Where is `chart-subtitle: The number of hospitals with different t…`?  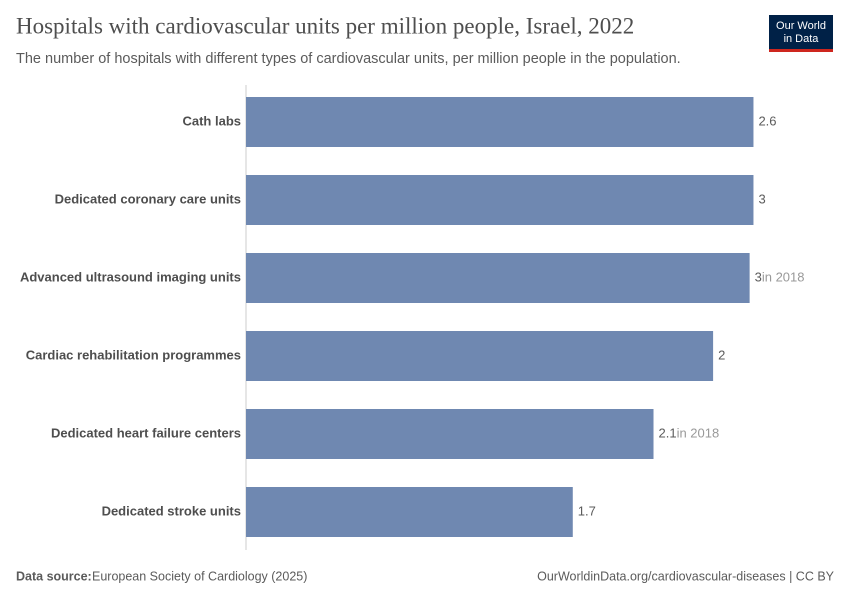
chart-subtitle: The number of hospitals with different t… is located at coordinates (348, 59).